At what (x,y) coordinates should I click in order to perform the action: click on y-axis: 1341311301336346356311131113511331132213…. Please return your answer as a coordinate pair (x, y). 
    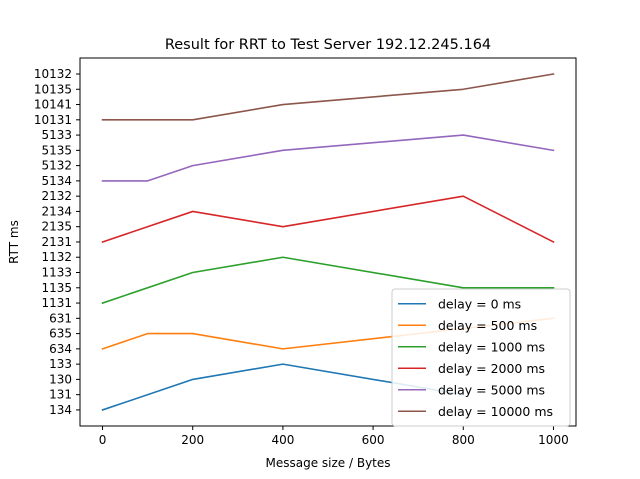
    Looking at the image, I should click on (57, 242).